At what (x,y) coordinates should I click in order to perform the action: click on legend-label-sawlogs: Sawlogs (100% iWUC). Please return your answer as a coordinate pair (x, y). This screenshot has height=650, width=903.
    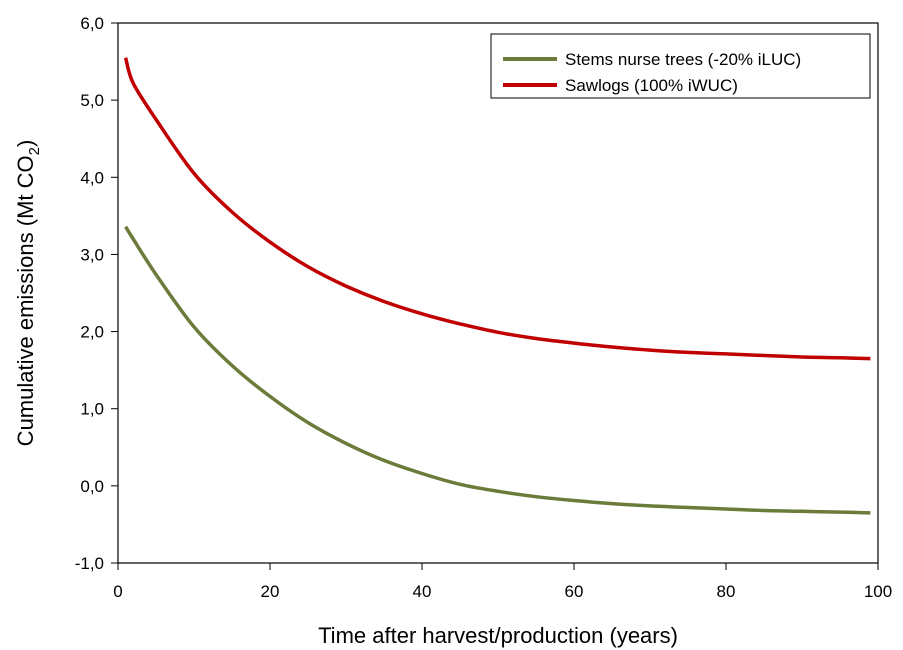
    Looking at the image, I should click on (651, 85).